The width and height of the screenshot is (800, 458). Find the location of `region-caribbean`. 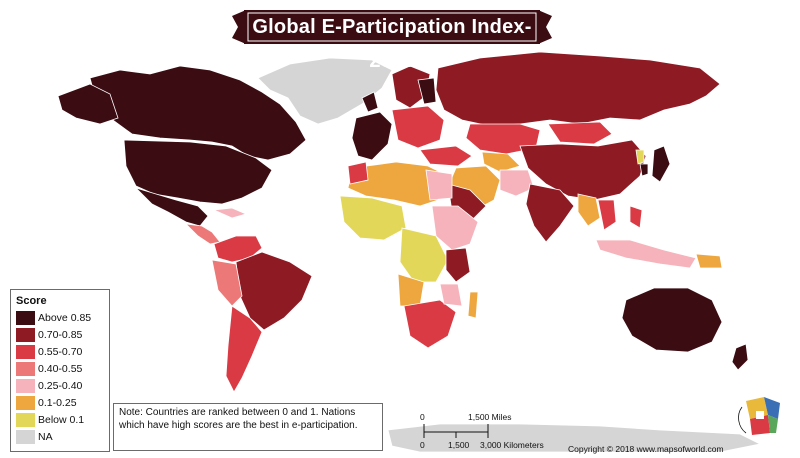

region-caribbean is located at coordinates (230, 213).